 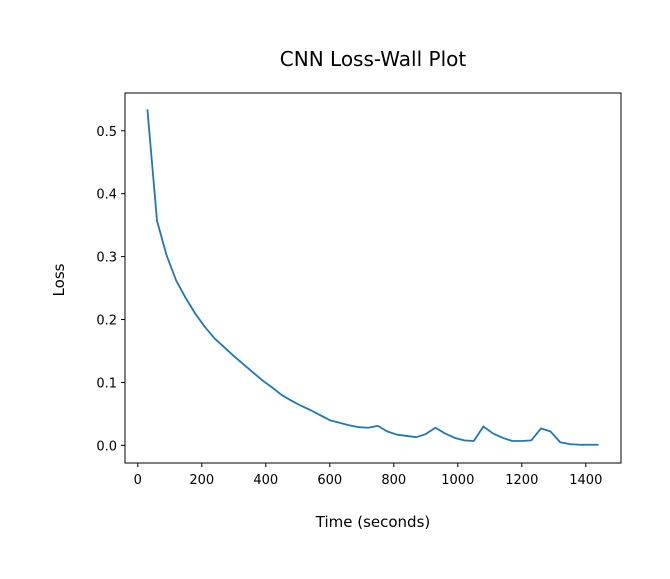 I want to click on x-tick-label: 800, so click(x=393, y=480).